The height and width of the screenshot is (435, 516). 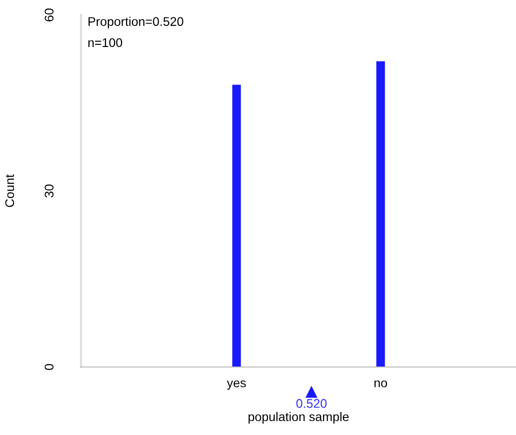 What do you see at coordinates (236, 385) in the screenshot?
I see `x-tick-label: yes` at bounding box center [236, 385].